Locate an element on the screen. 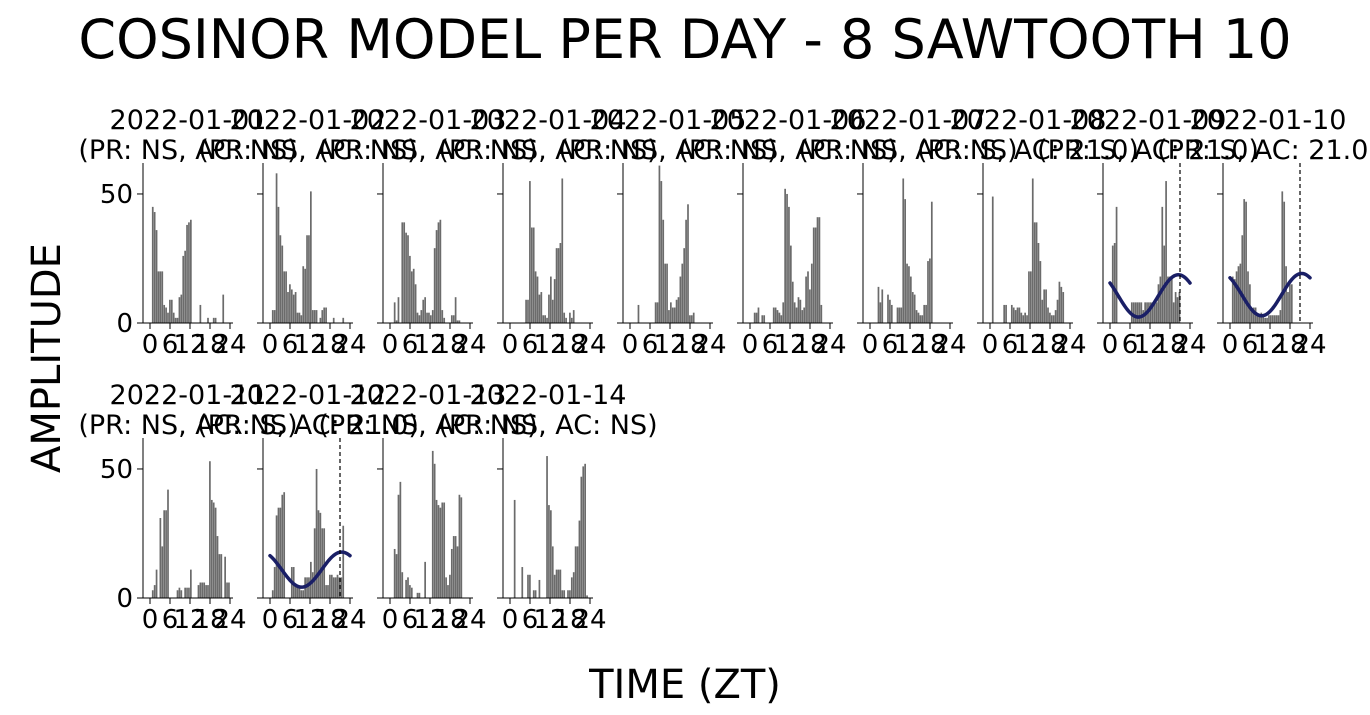 The height and width of the screenshot is (715, 1370). subplot-title: 2022-01-08 is located at coordinates (1028, 120).